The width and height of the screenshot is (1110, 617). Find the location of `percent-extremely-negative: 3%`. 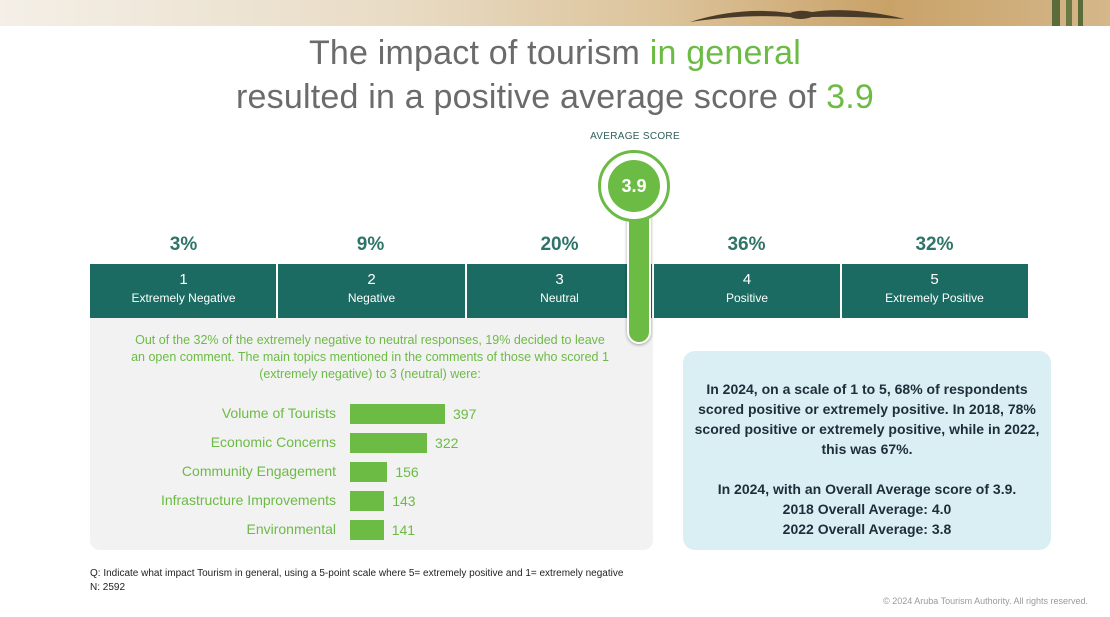

percent-extremely-negative: 3% is located at coordinates (183, 244).